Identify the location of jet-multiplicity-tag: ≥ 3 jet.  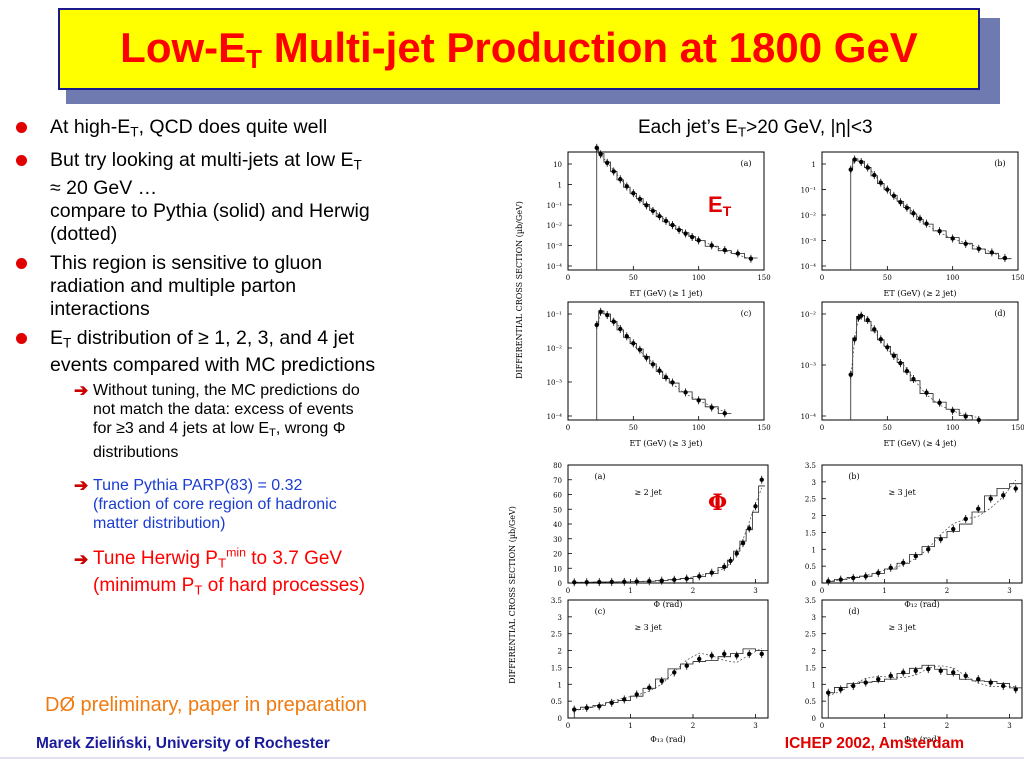
(902, 627).